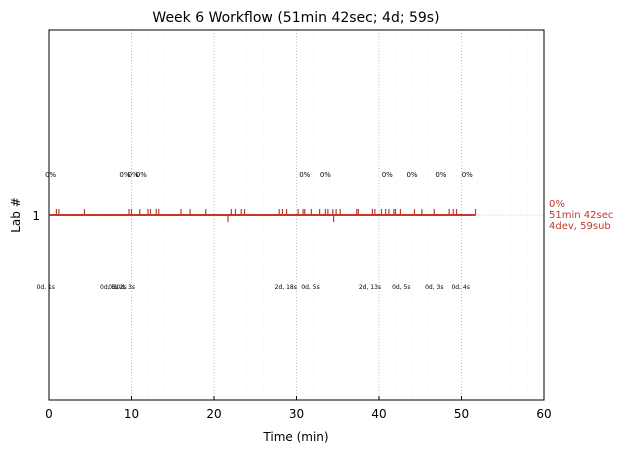  Describe the element at coordinates (543, 414) in the screenshot. I see `x-tick-label: 60` at that location.